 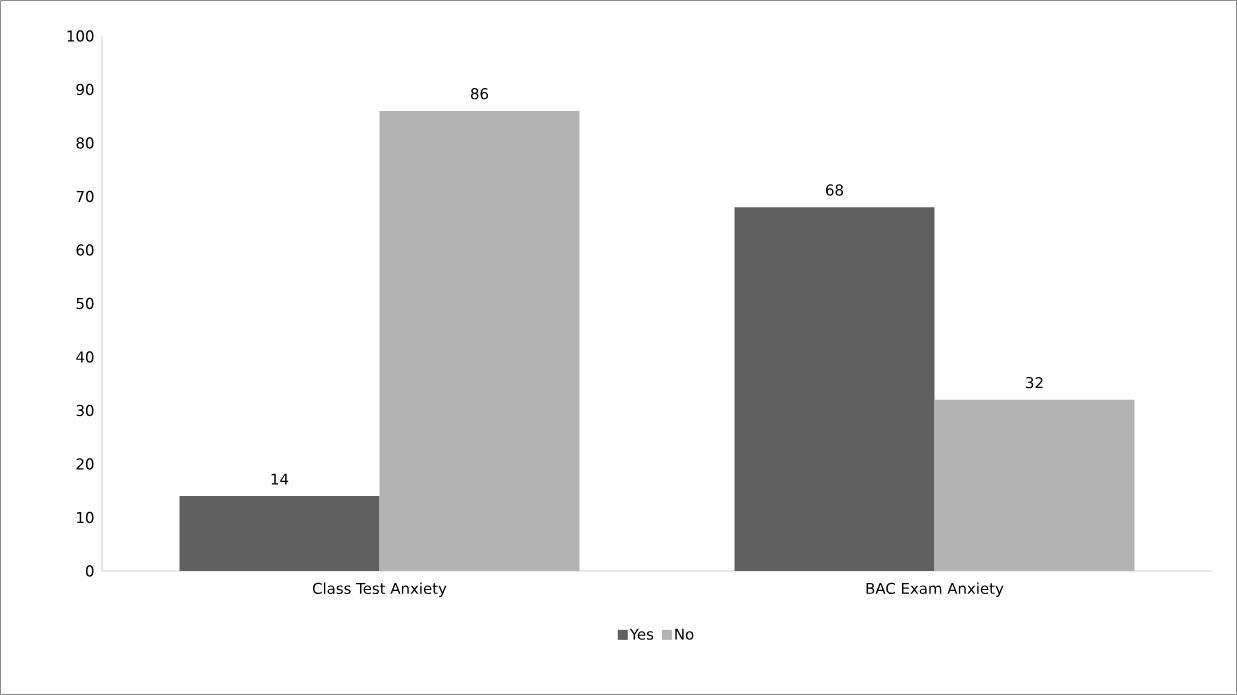 What do you see at coordinates (80, 36) in the screenshot?
I see `y-tick-label: 100` at bounding box center [80, 36].